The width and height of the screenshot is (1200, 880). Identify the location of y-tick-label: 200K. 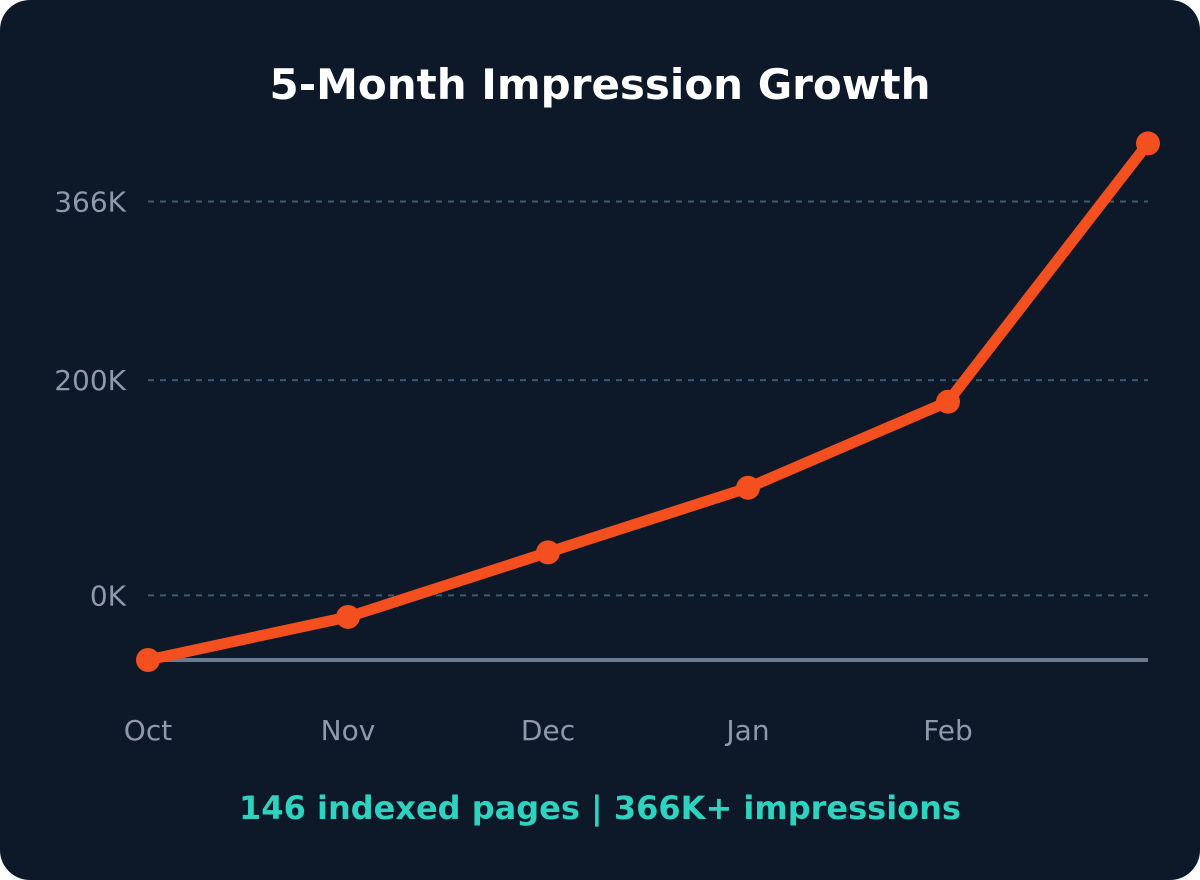
(90, 380).